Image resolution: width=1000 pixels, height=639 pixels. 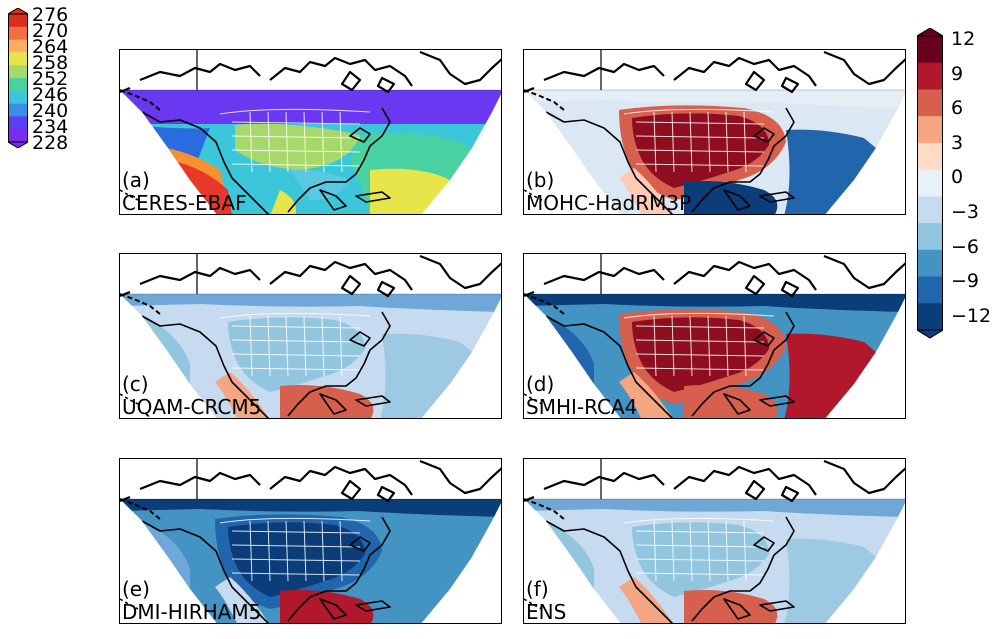 I want to click on right-colorbar-tick-label: −3, so click(x=965, y=212).